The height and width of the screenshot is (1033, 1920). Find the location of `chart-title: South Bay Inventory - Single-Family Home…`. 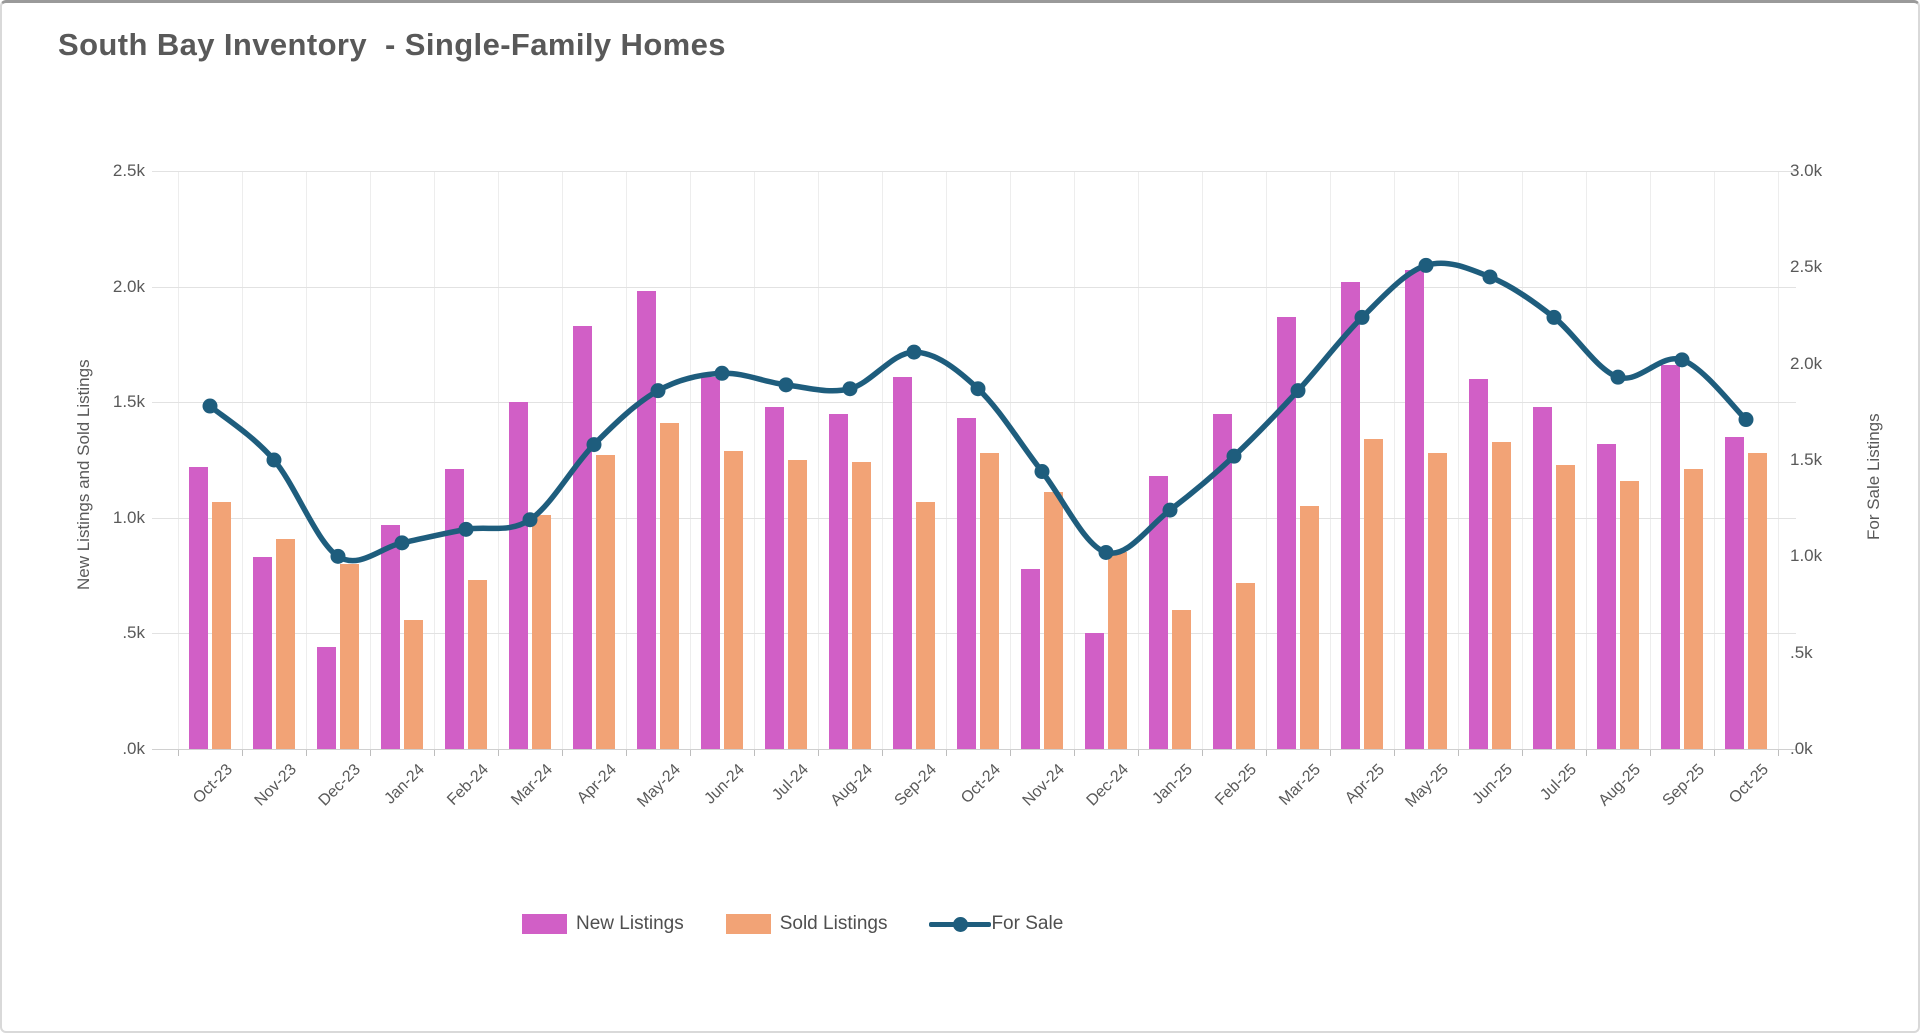

chart-title: South Bay Inventory - Single-Family Home… is located at coordinates (392, 44).